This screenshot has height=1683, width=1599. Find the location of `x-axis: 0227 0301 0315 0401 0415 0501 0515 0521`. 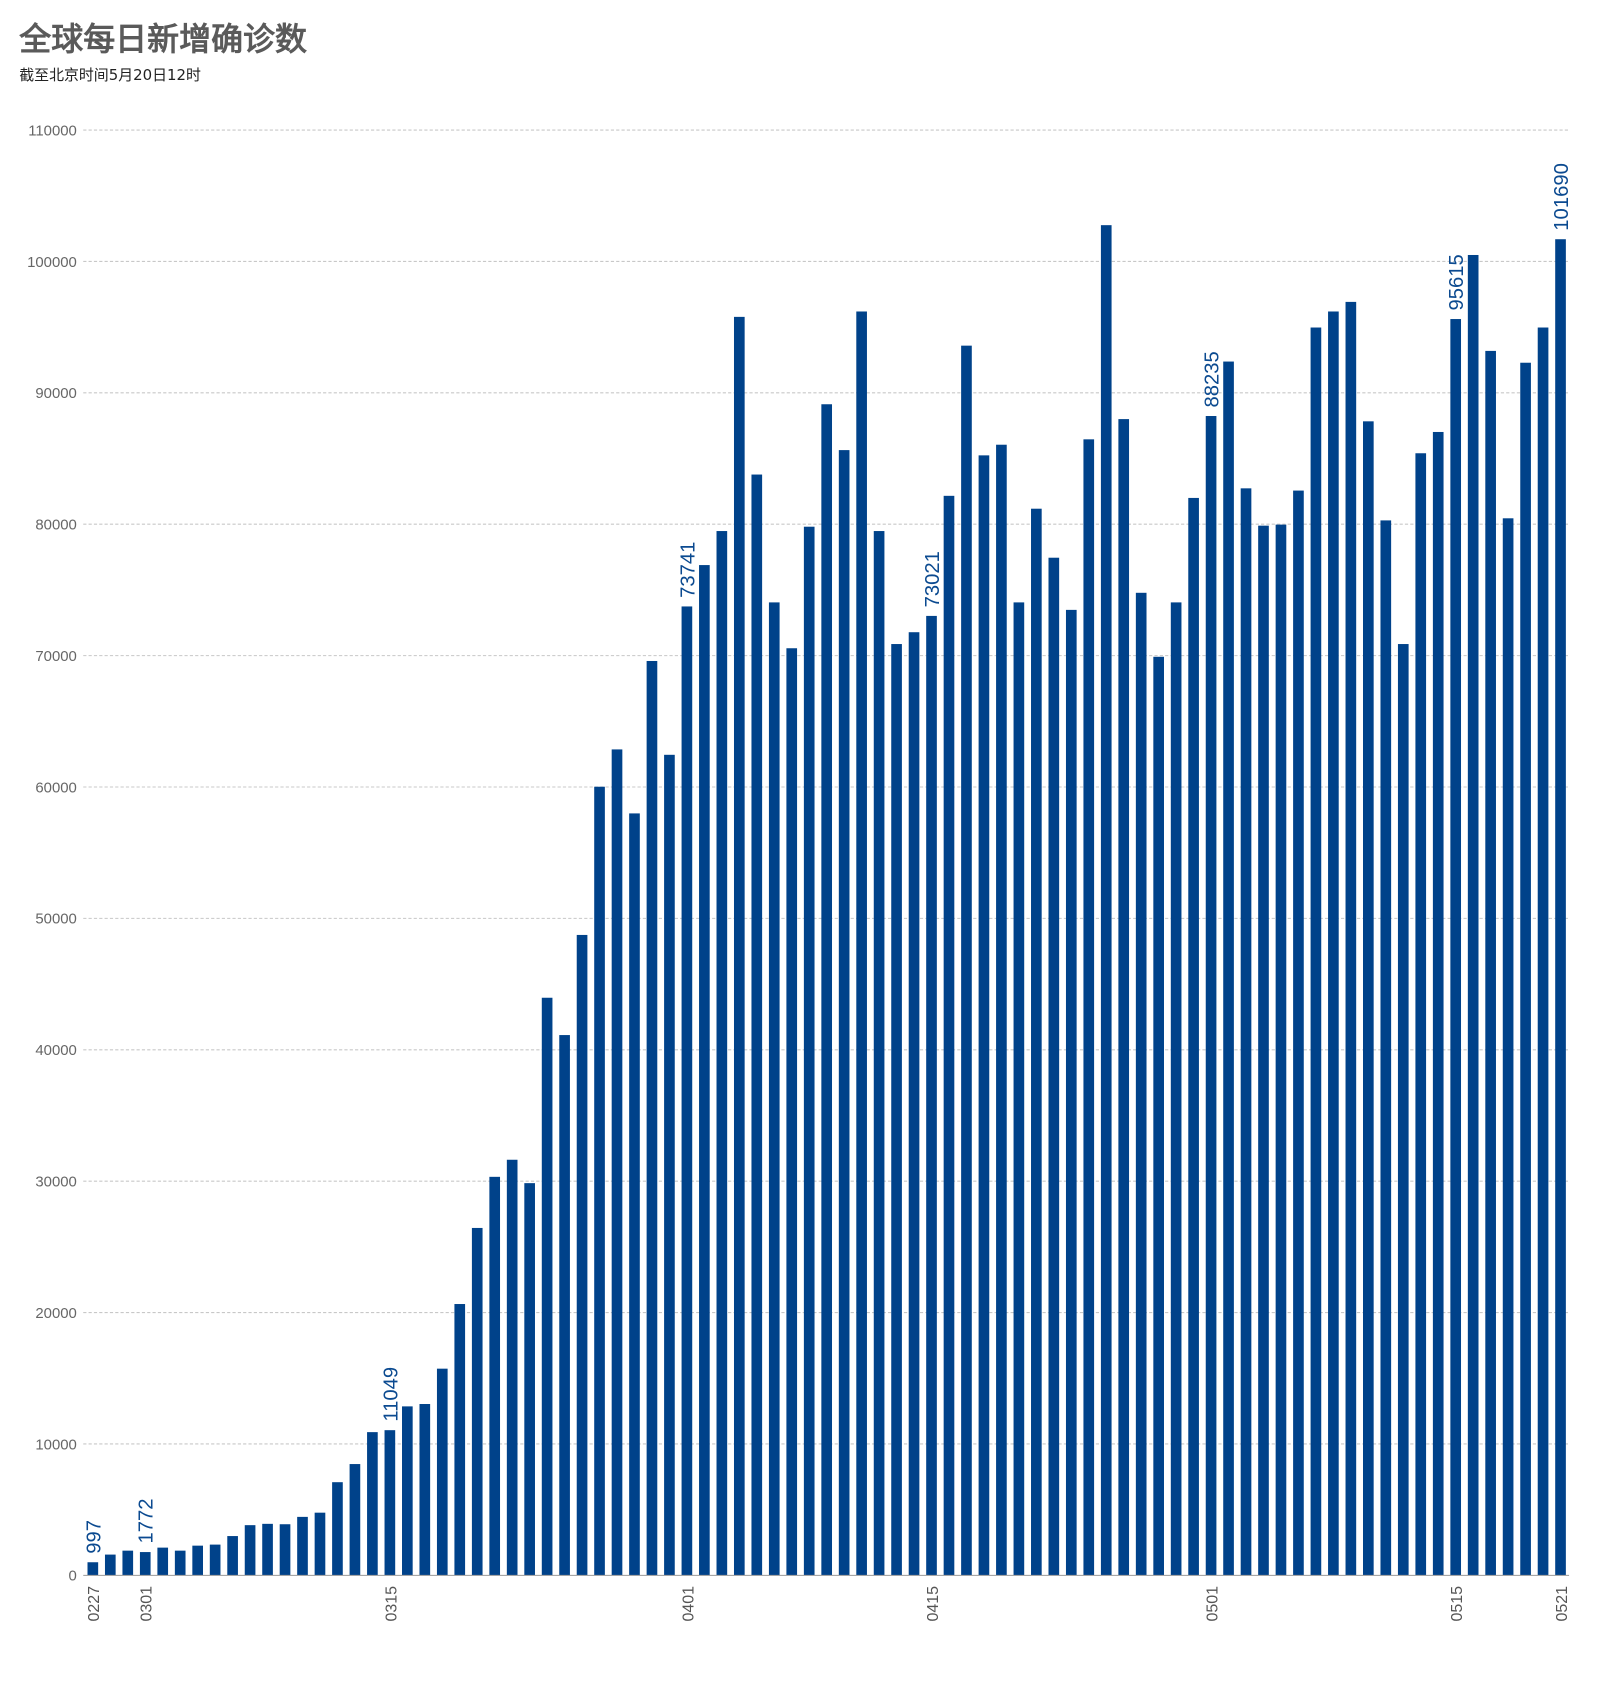

x-axis: 0227 0301 0315 0401 0415 0501 0515 0521 is located at coordinates (828, 1604).